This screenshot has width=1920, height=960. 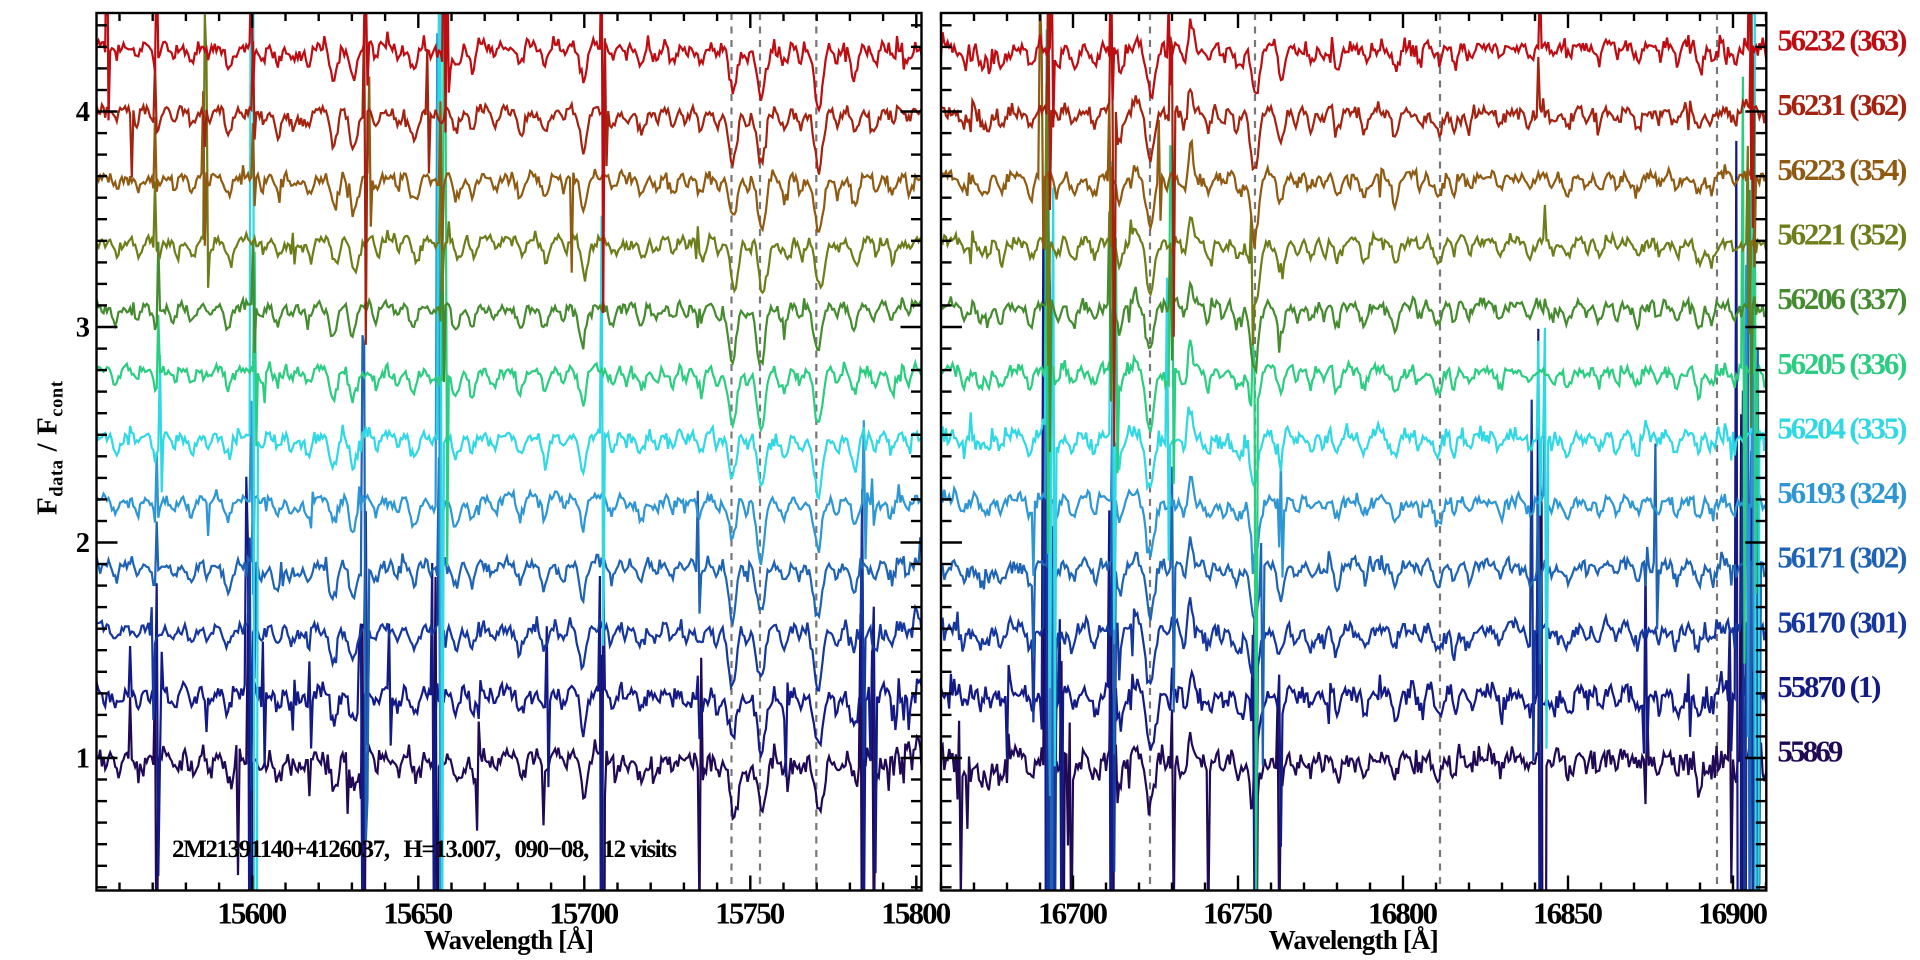 I want to click on svg-text: 15650, so click(x=418, y=913).